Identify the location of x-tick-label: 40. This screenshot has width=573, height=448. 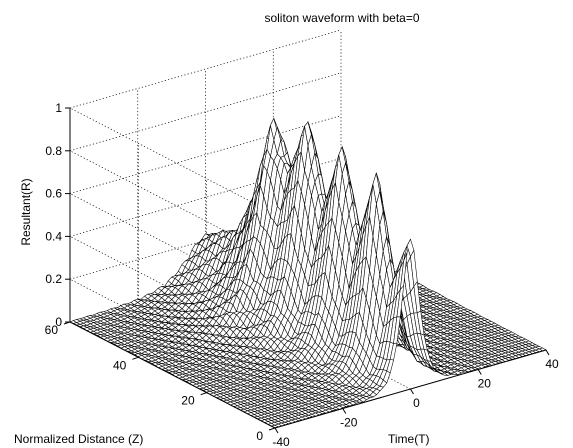
(552, 364).